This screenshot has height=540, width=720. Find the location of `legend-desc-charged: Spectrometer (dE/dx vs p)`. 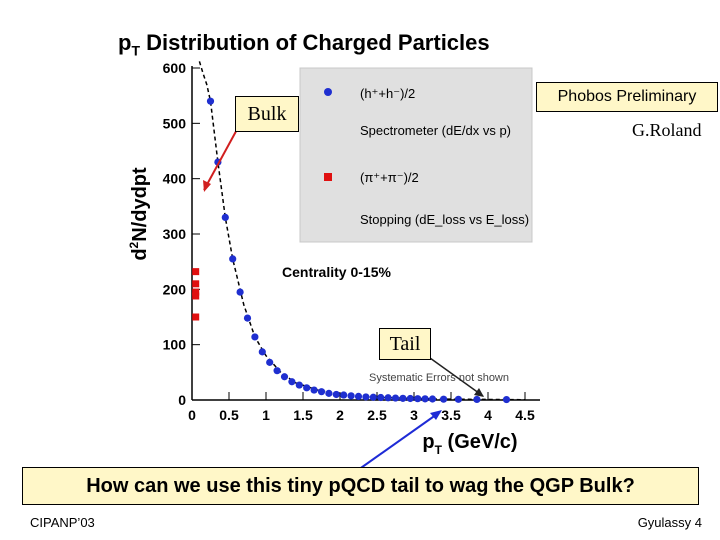

legend-desc-charged: Spectrometer (dE/dx vs p) is located at coordinates (435, 130).